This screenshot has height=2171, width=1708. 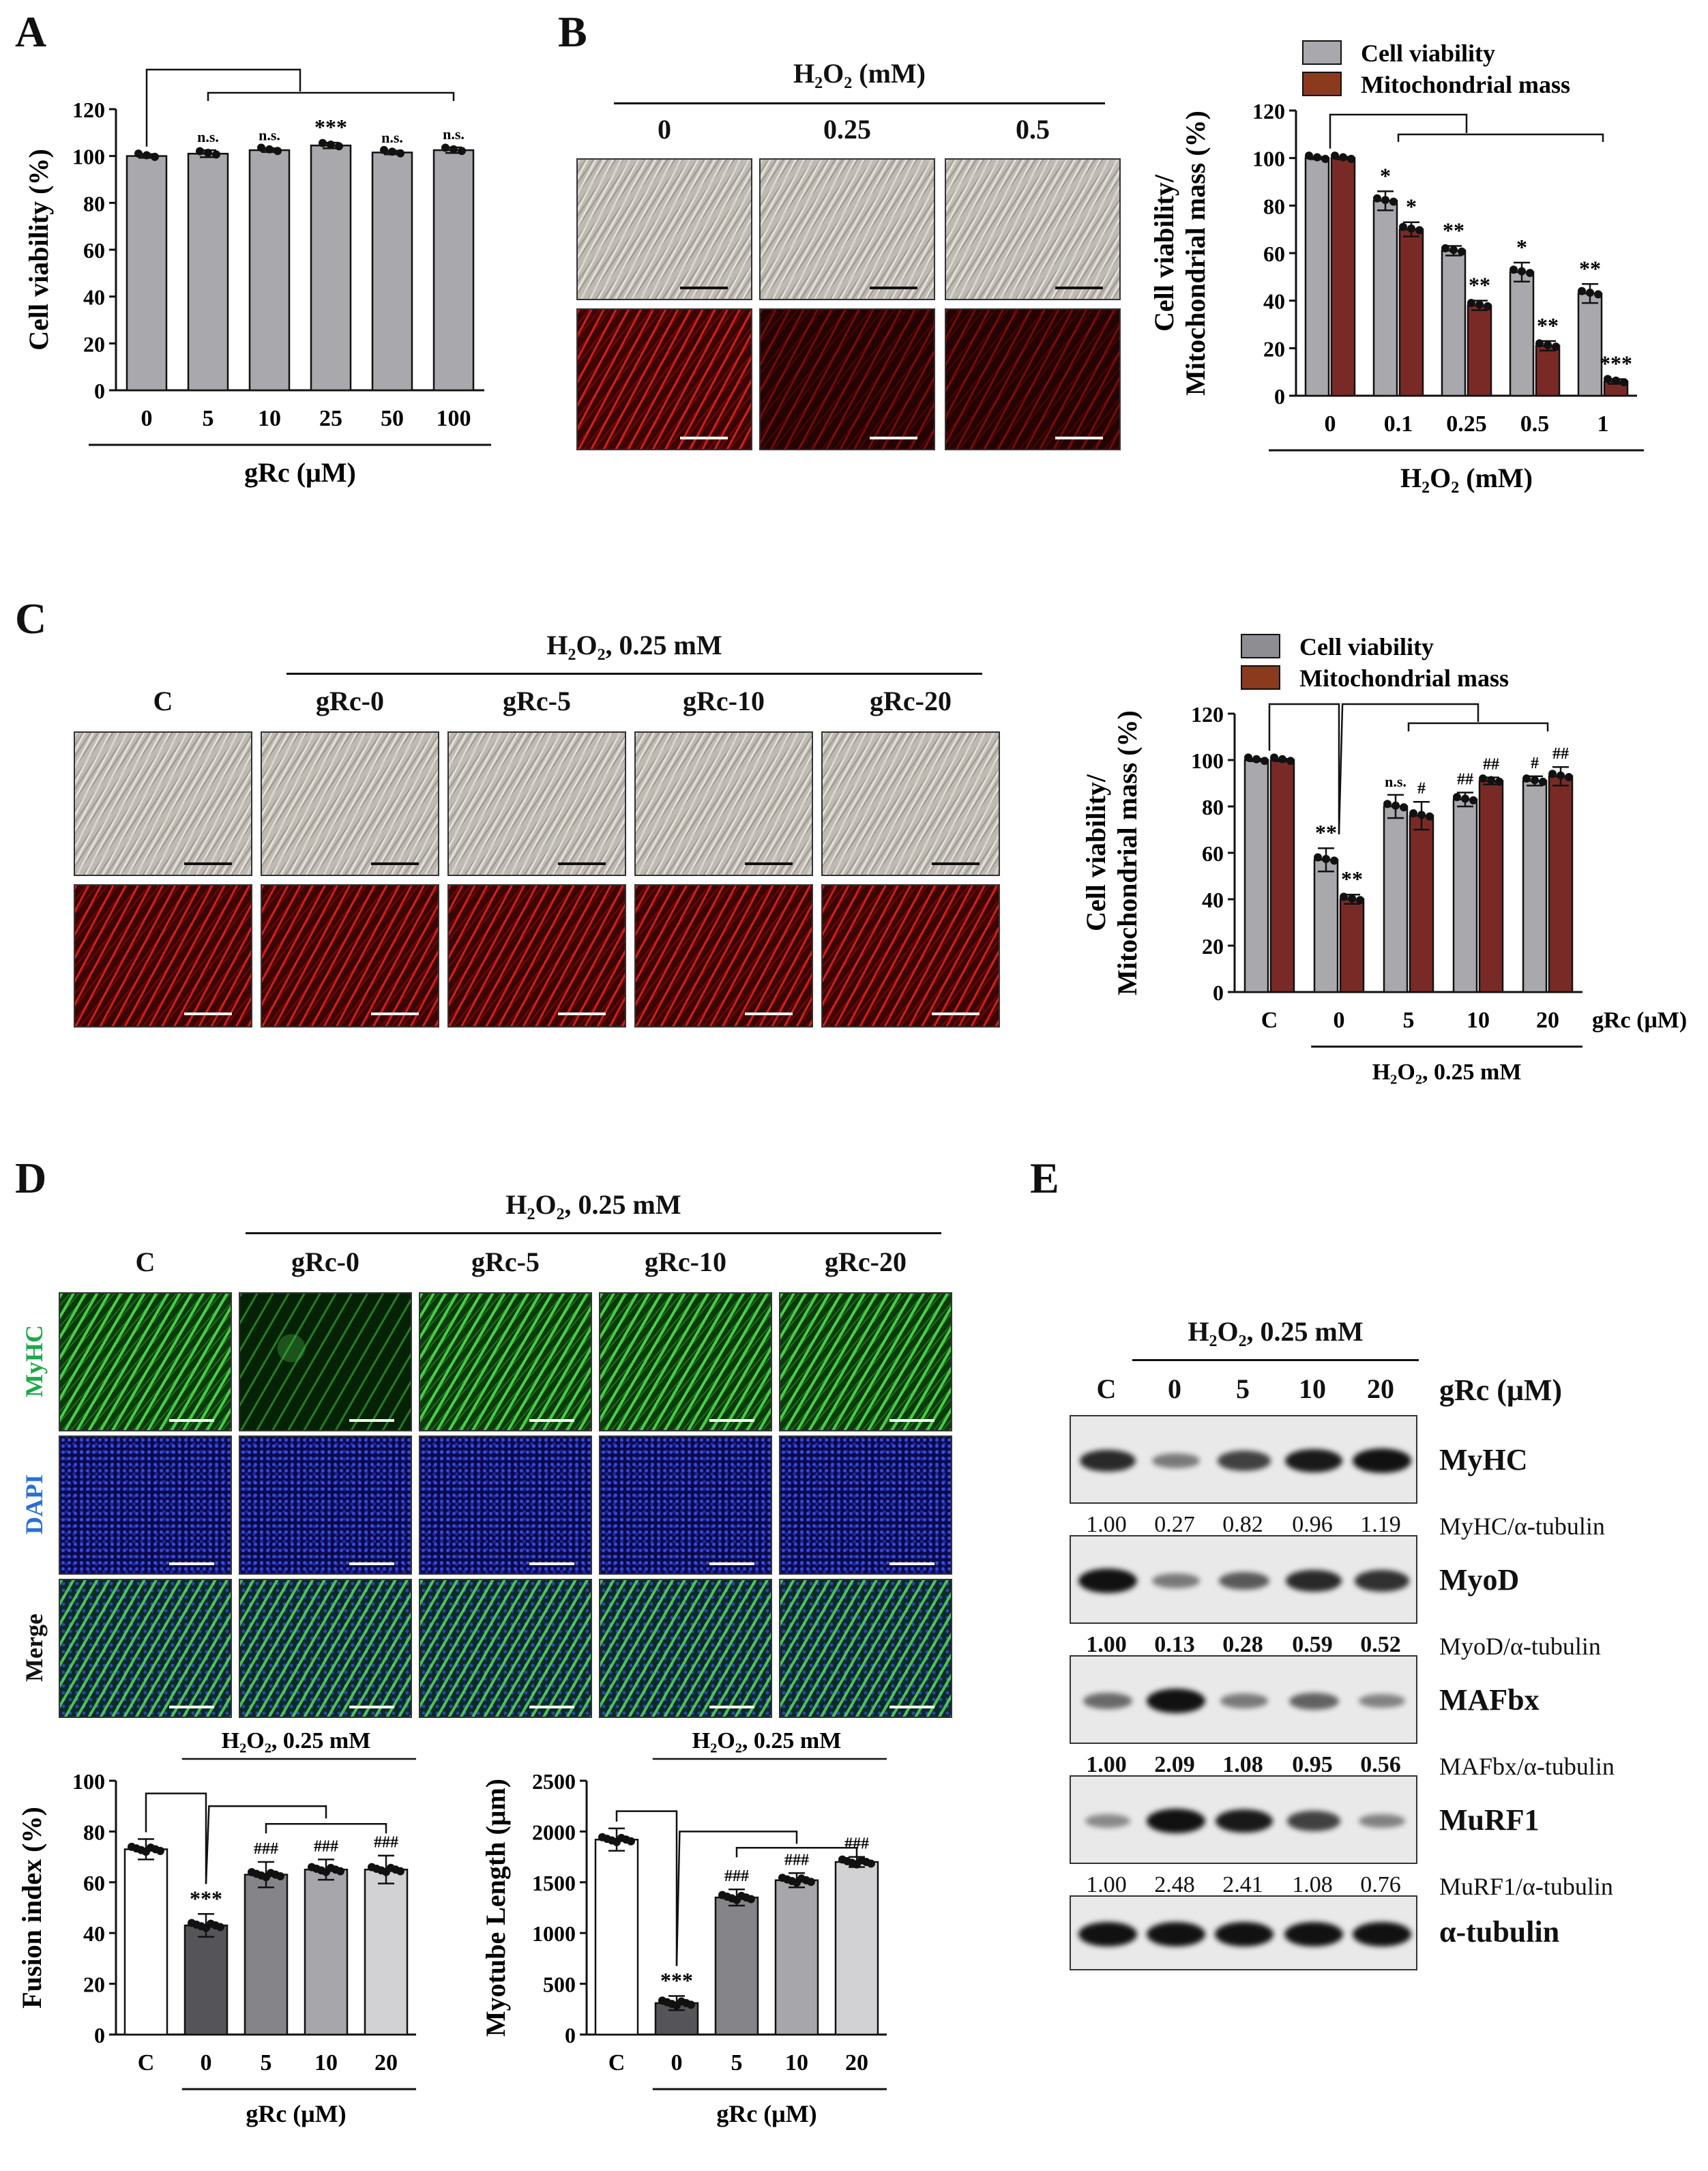 I want to click on protein-name: MyoD, so click(x=1480, y=1580).